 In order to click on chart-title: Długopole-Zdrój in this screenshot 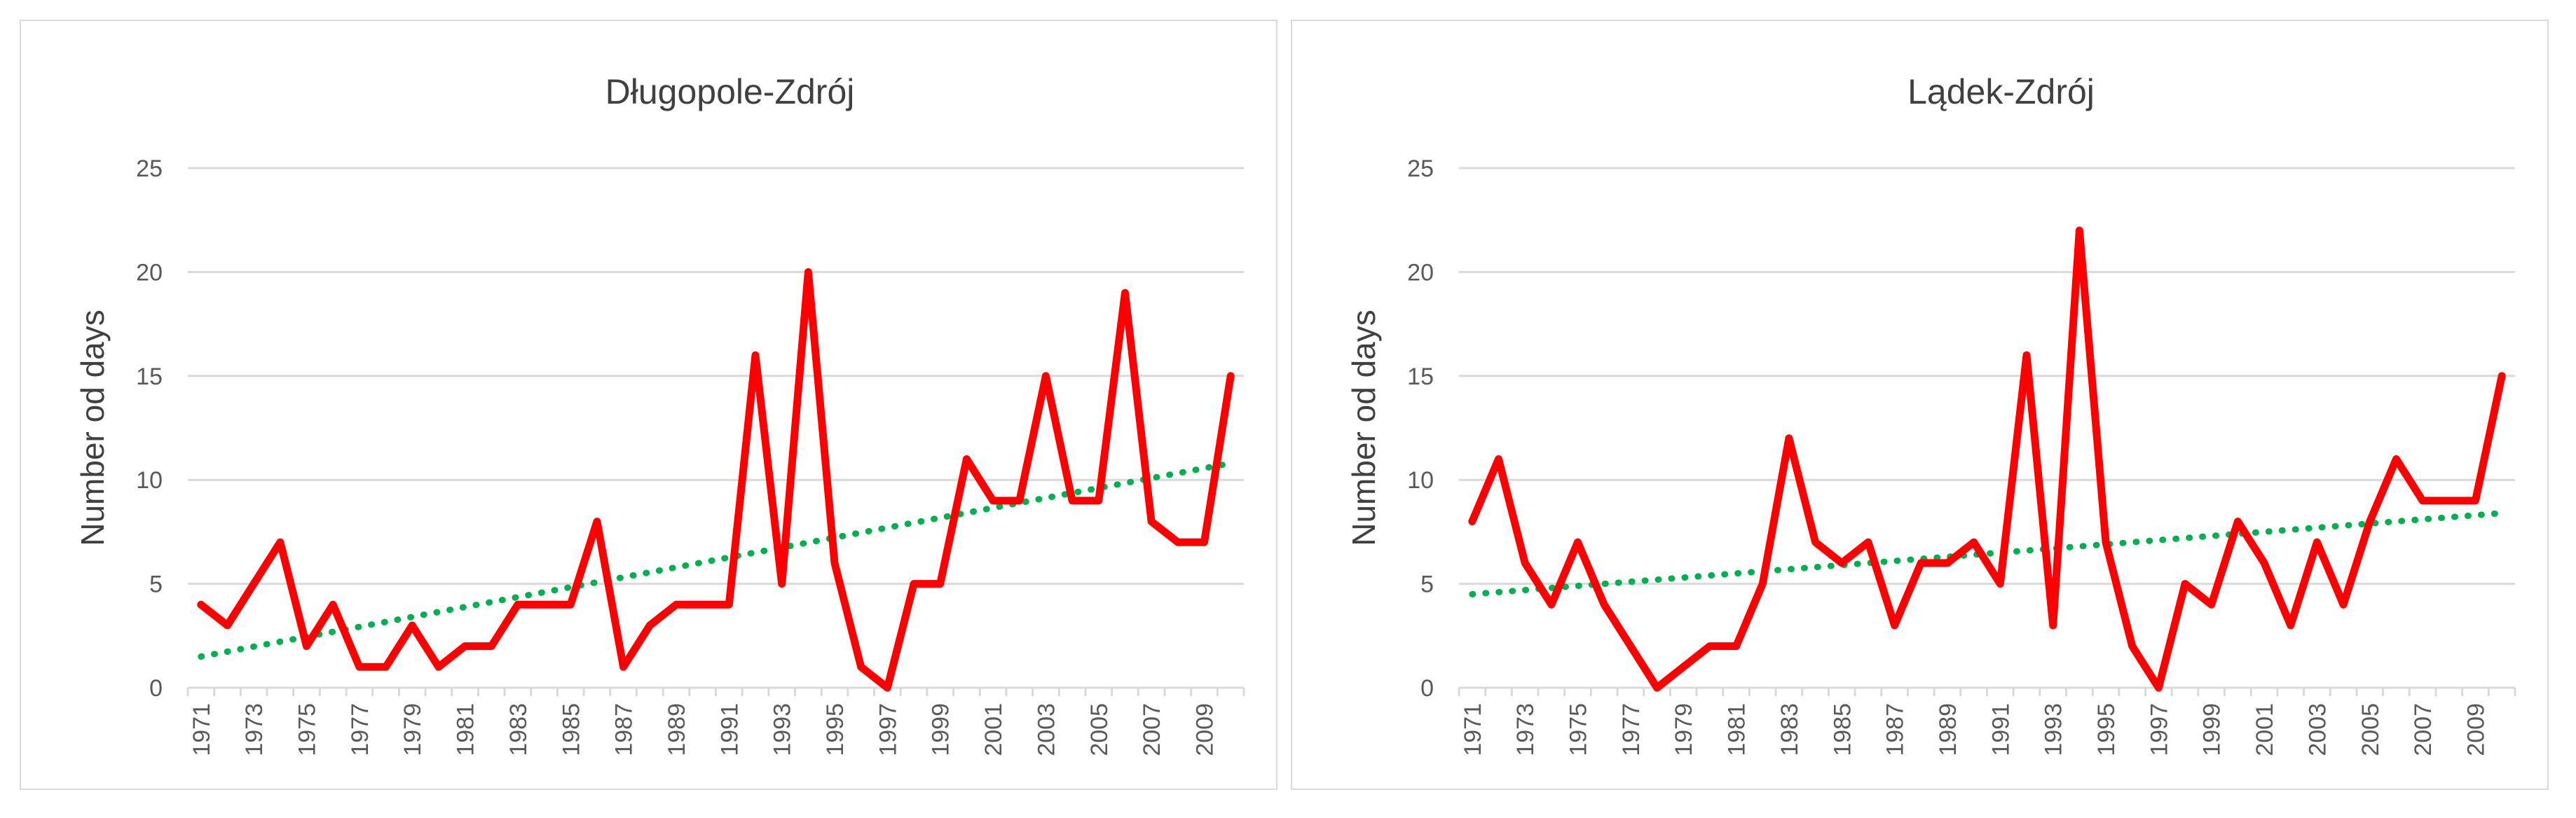, I will do `click(730, 91)`.